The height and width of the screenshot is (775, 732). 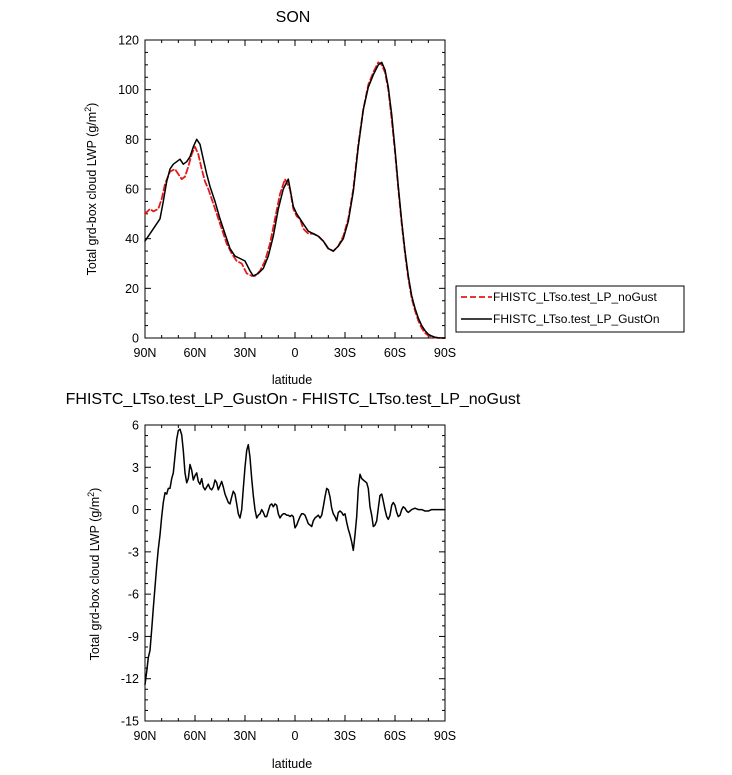 I want to click on bottom-x-axis-label: latitude, so click(x=292, y=764).